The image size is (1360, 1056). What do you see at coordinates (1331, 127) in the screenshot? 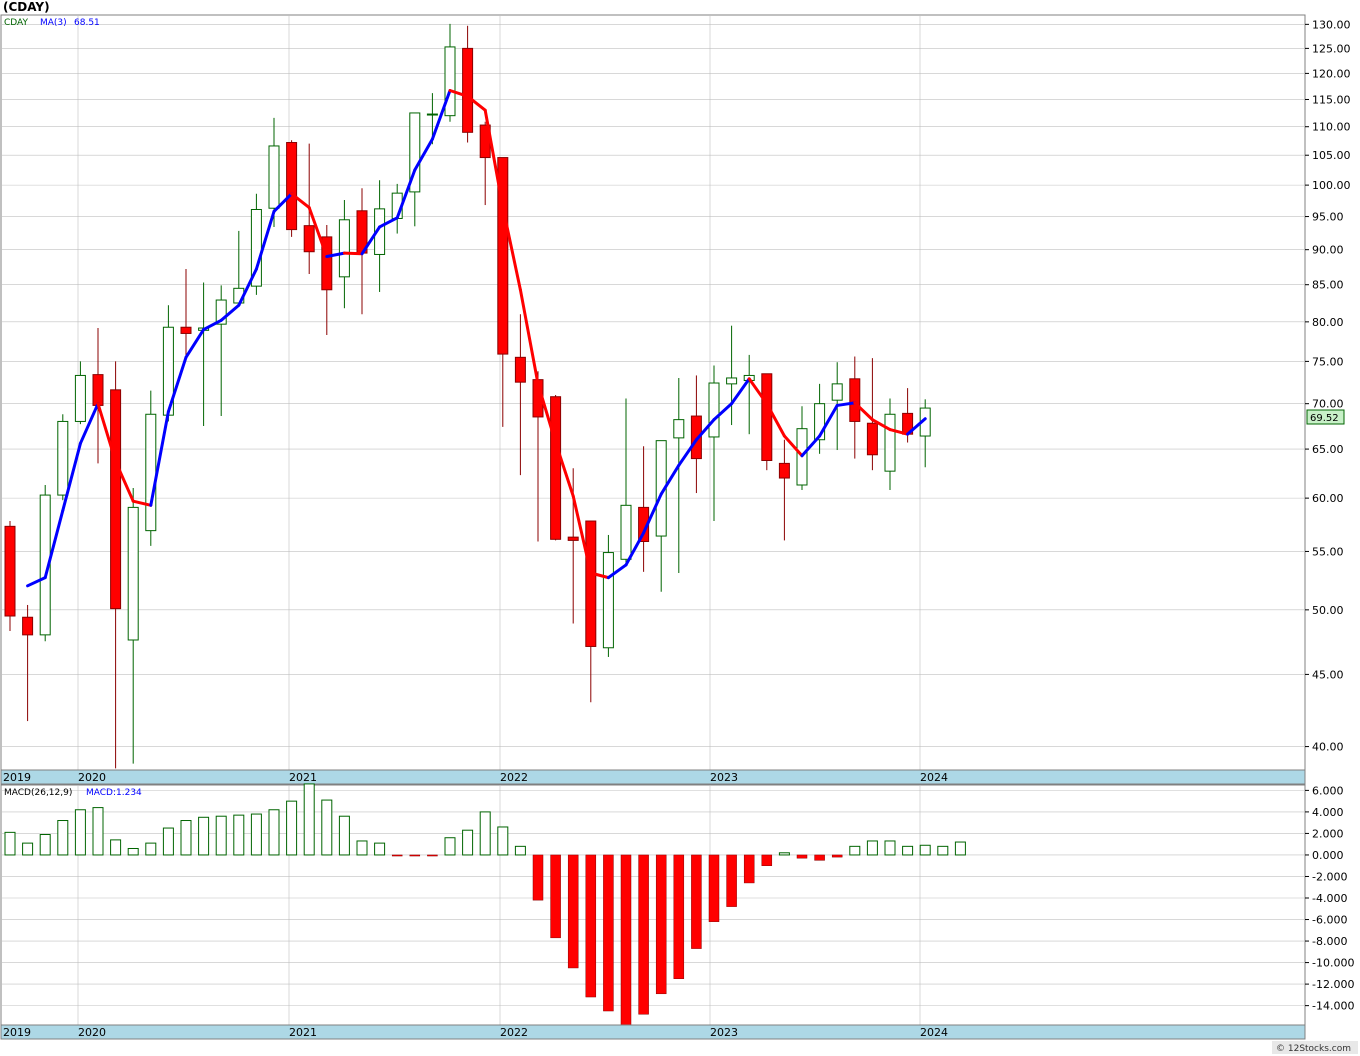
I see `price-tick-label: 110.00` at bounding box center [1331, 127].